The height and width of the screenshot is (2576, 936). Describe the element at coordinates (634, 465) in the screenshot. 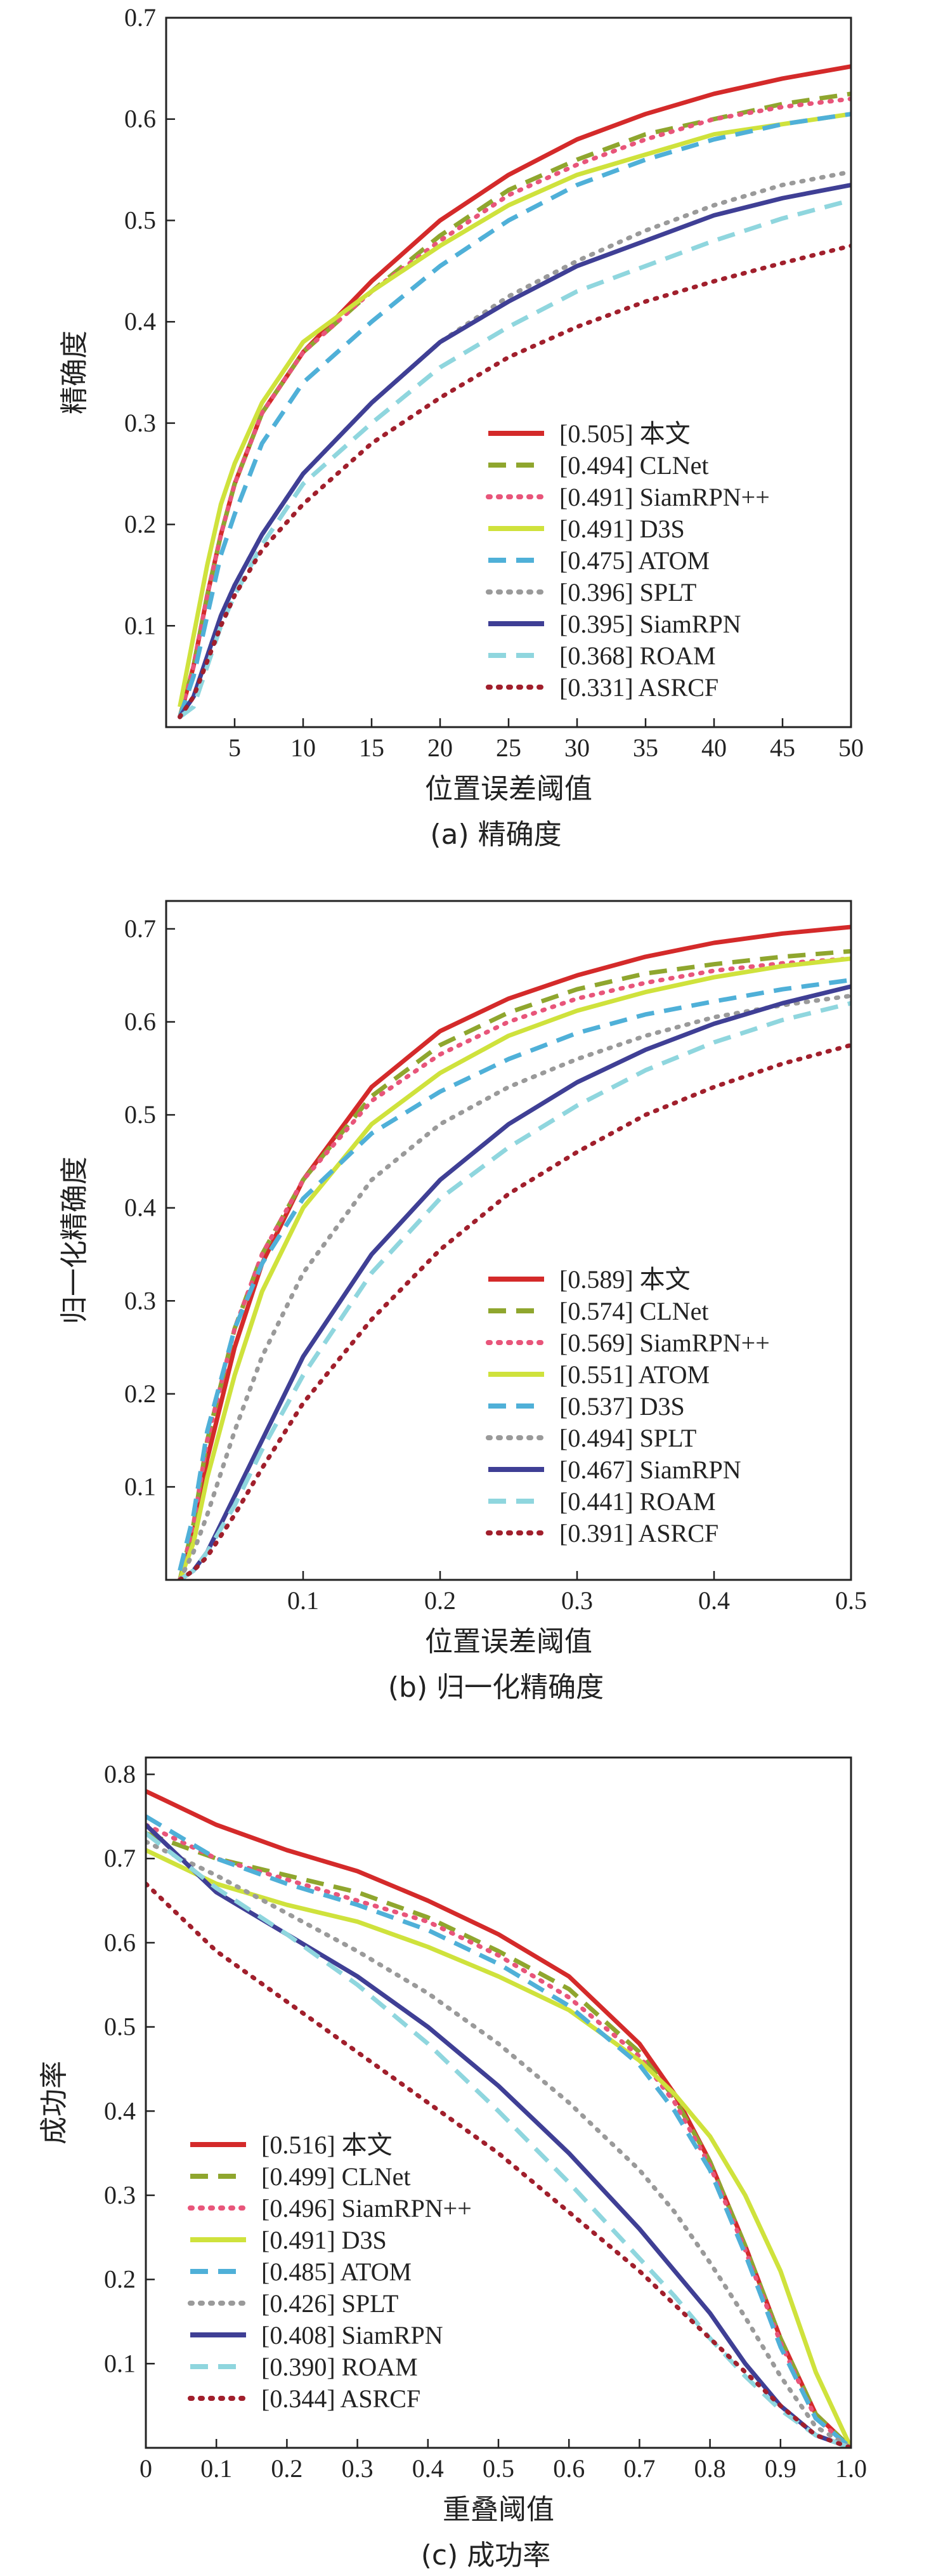

I see `legend-label-CLNet: [0.494] CLNet` at that location.